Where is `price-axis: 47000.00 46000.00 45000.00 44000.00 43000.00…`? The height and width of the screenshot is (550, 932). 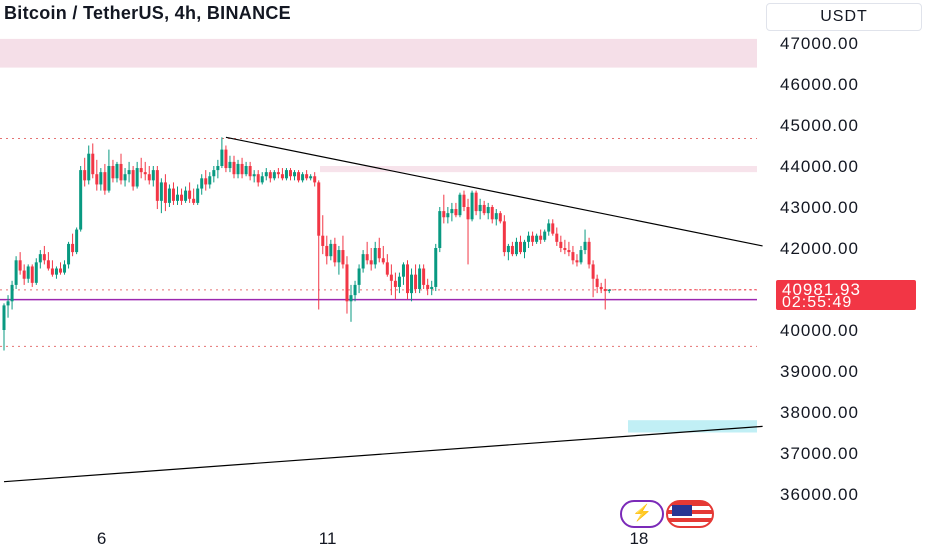
price-axis: 47000.00 46000.00 45000.00 44000.00 43000.00… is located at coordinates (819, 269).